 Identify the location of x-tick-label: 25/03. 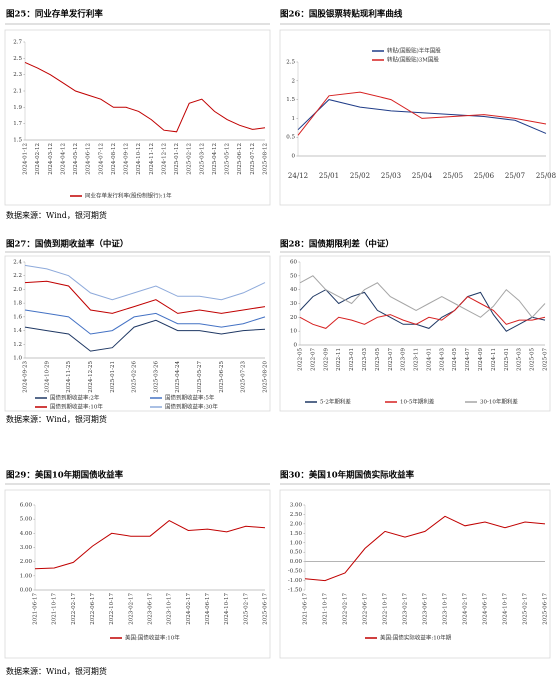
(391, 176).